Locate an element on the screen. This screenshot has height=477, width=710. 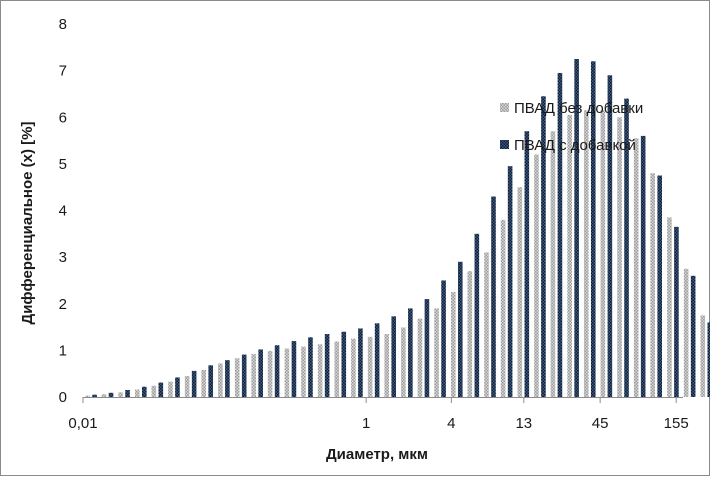
y-tick-label: 3 is located at coordinates (63, 257).